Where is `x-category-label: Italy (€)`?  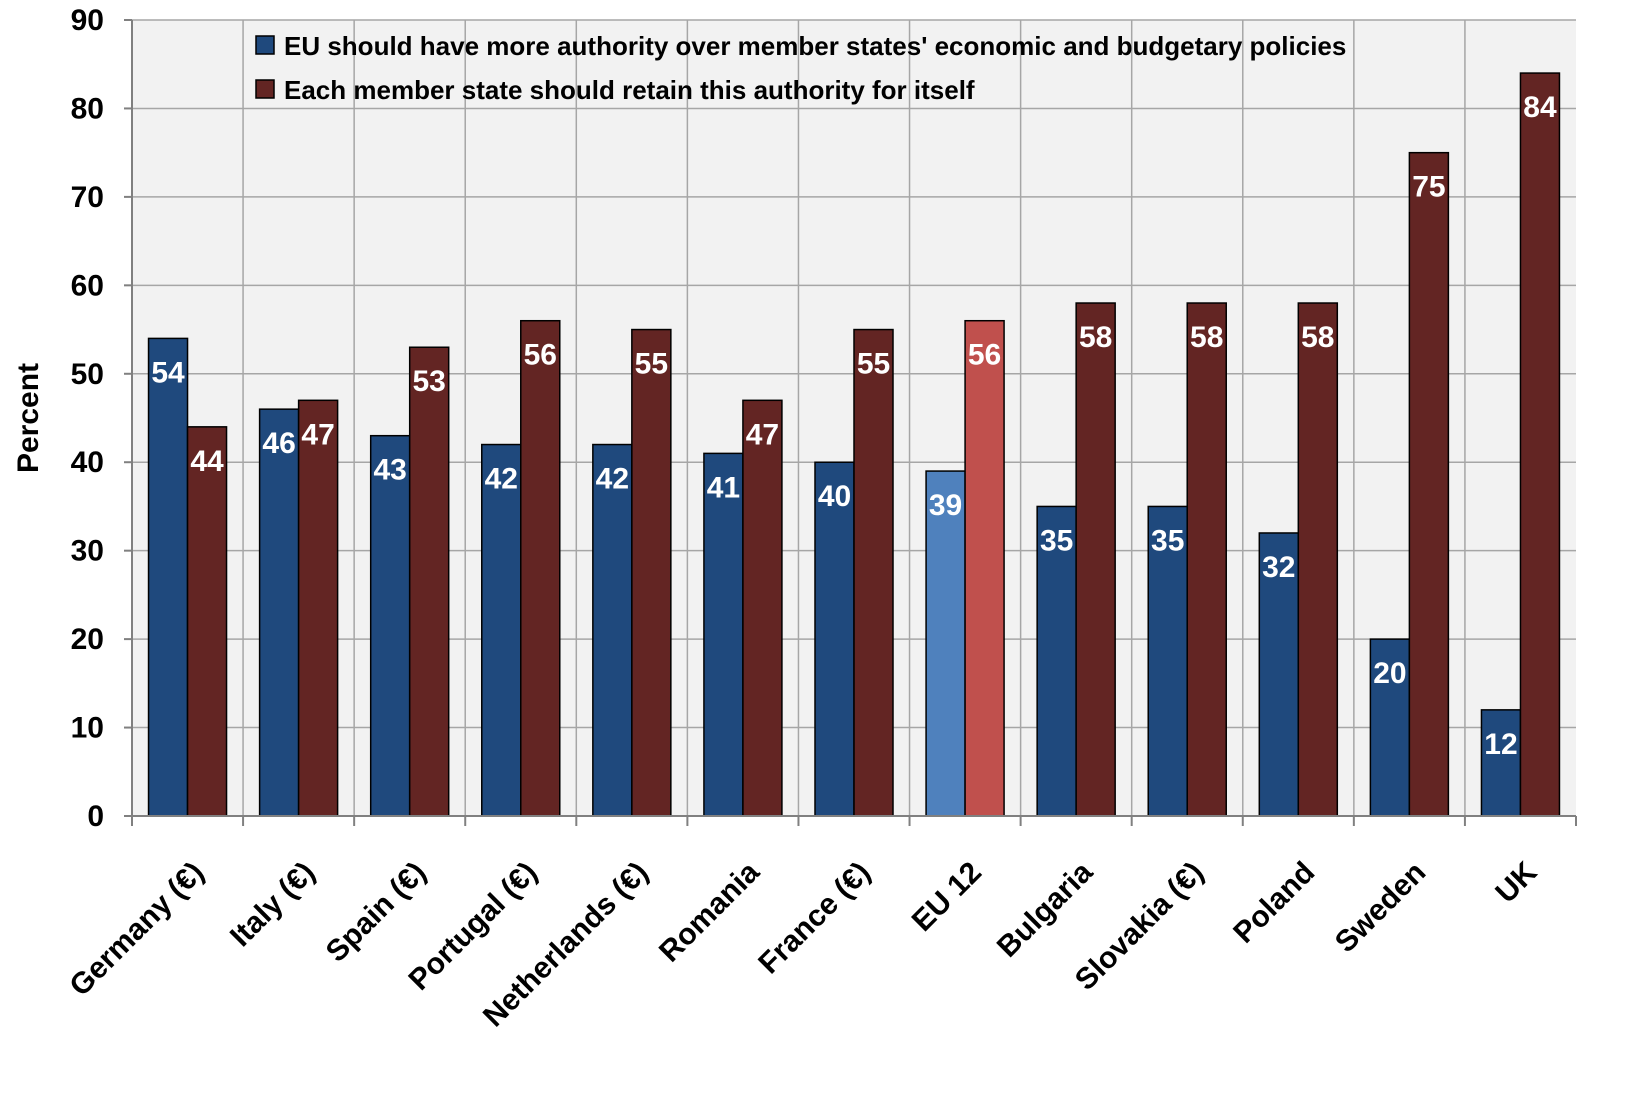
x-category-label: Italy (€) is located at coordinates (273, 905).